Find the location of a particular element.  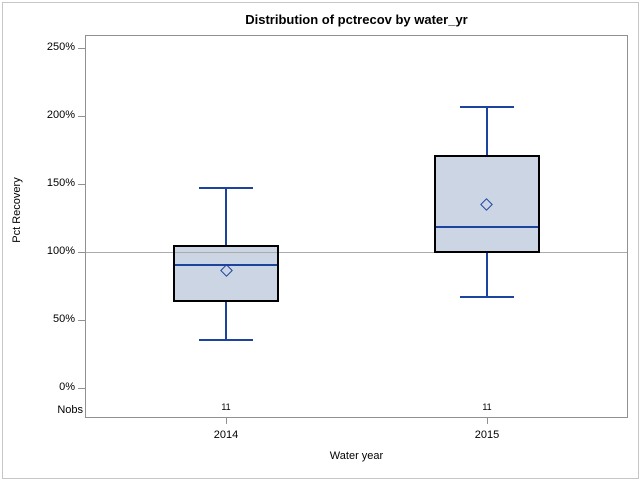

y-tick-label: 150% is located at coordinates (60, 183).